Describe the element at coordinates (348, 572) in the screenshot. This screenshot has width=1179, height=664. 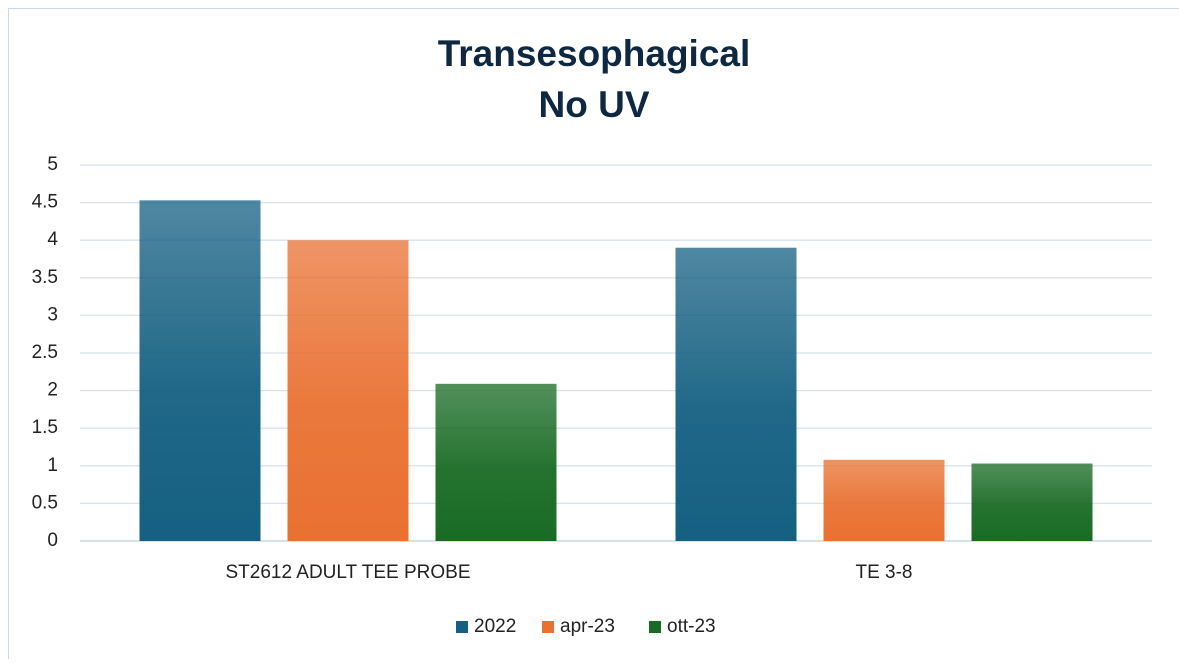
I see `x-tick-label: ST2612 ADULT TEE PROBE` at that location.